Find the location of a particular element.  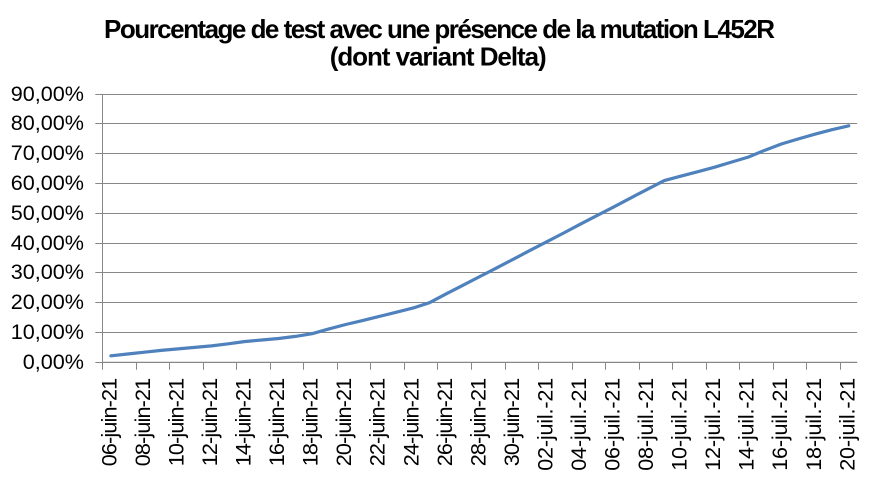

svg-text: 02-juil.-21 is located at coordinates (544, 424).